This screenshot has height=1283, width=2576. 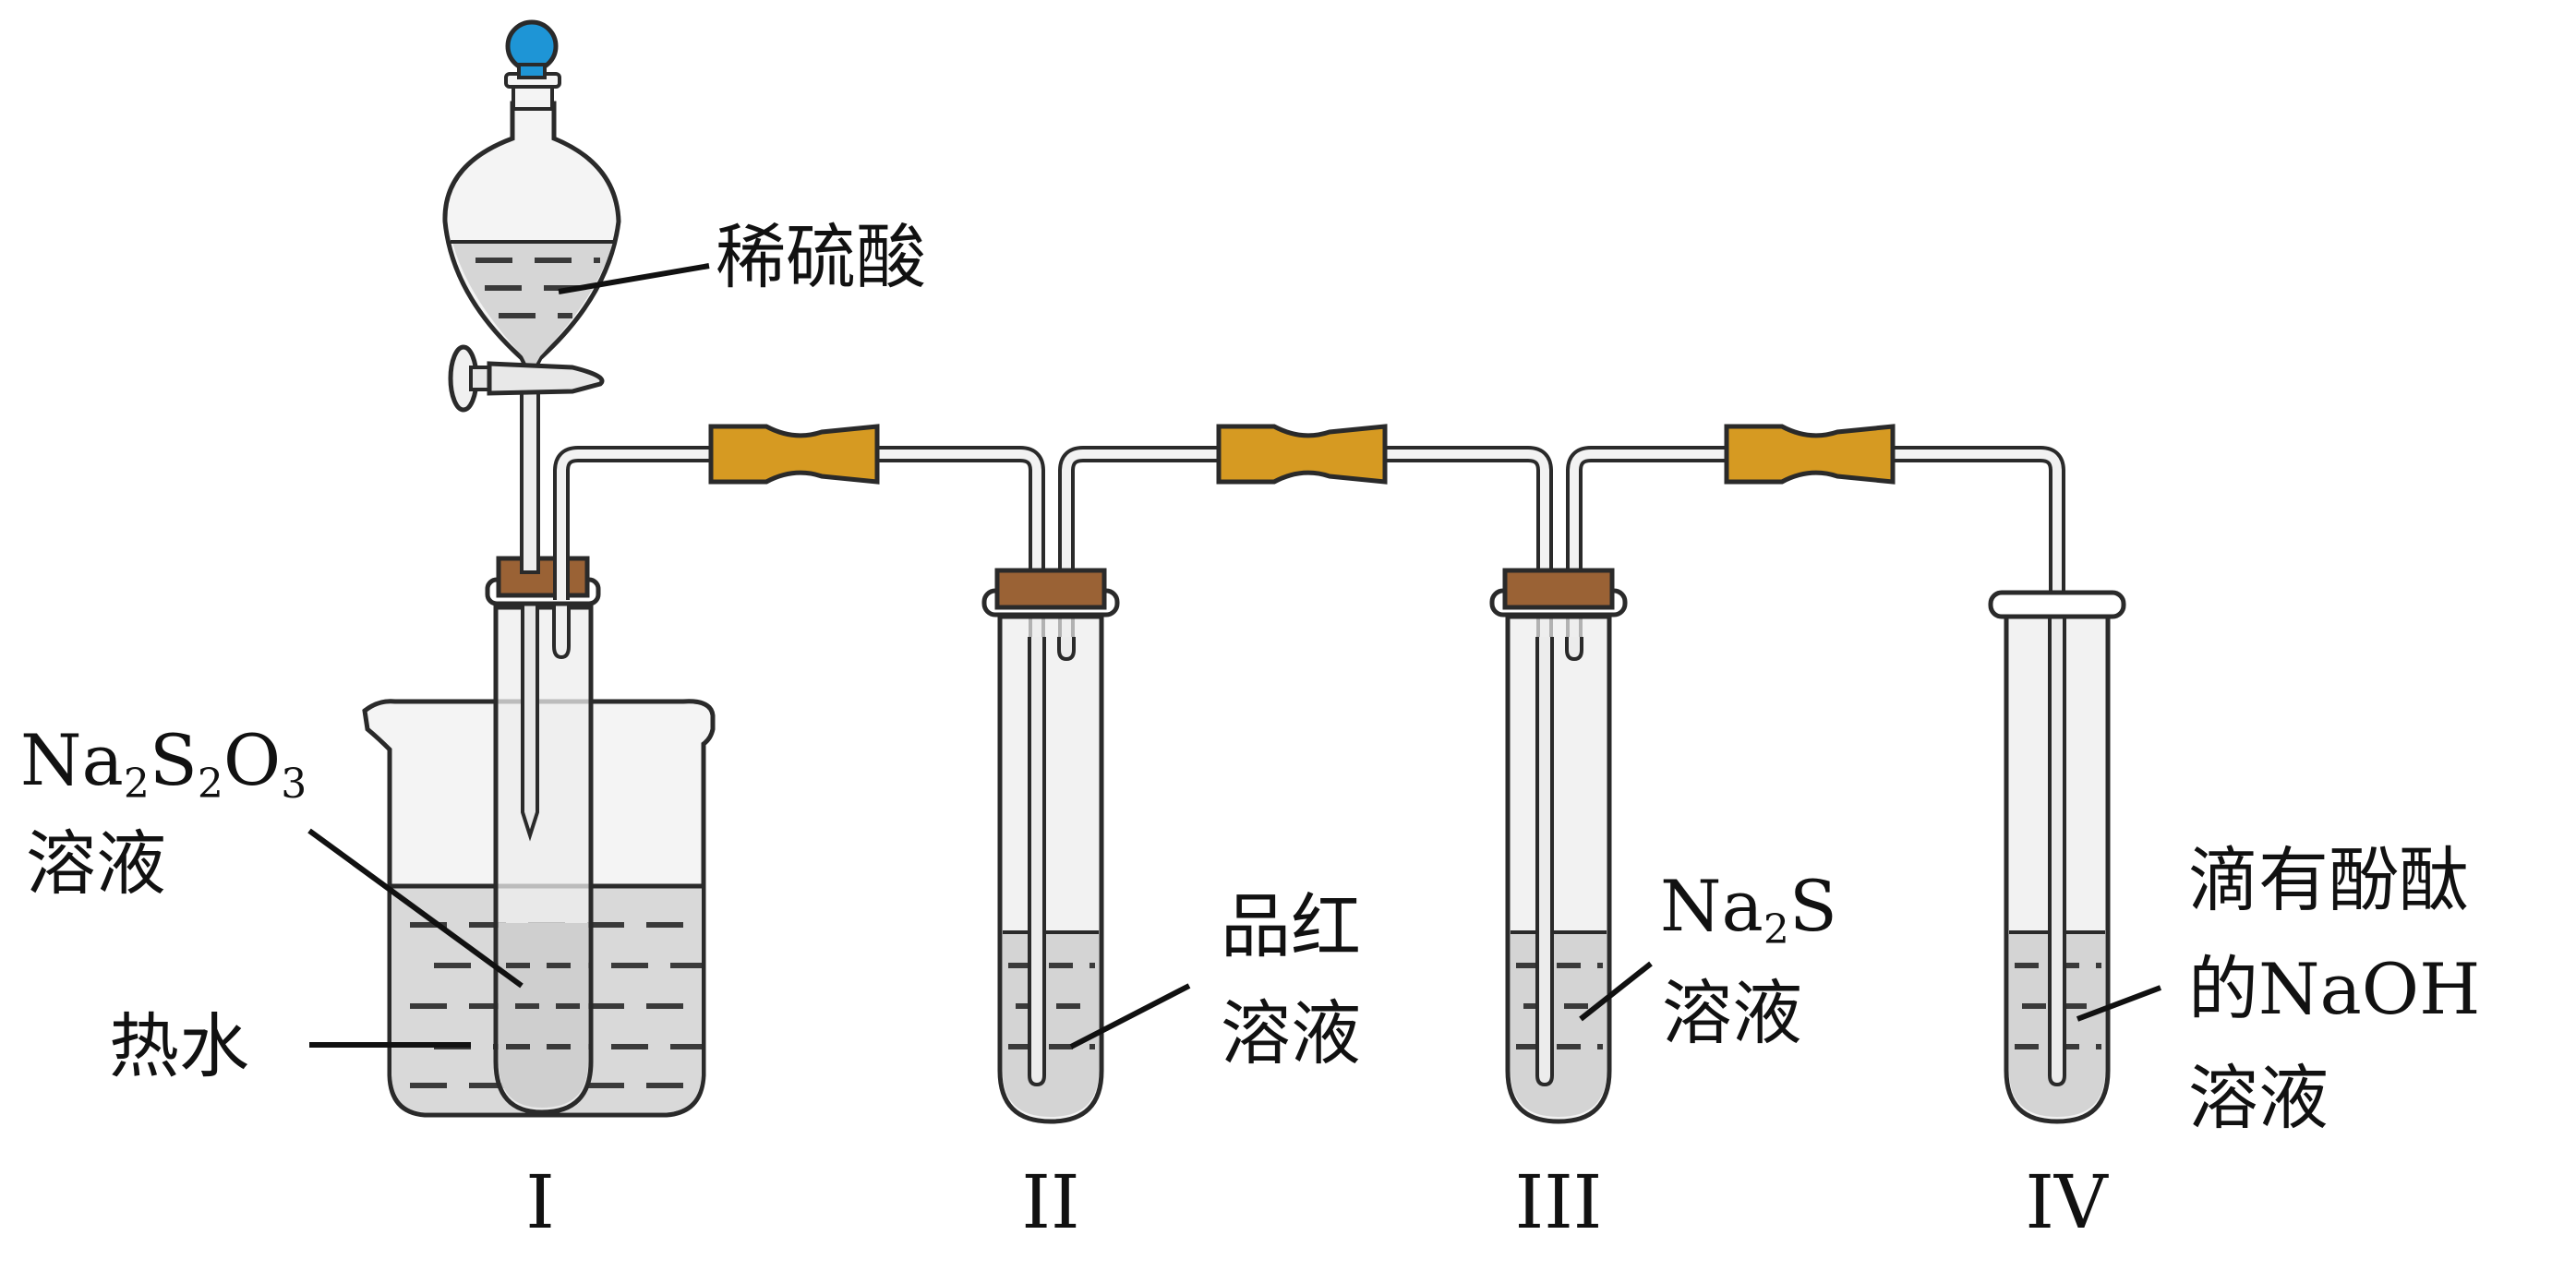 What do you see at coordinates (1130, 1016) in the screenshot?
I see `leader-tube2` at bounding box center [1130, 1016].